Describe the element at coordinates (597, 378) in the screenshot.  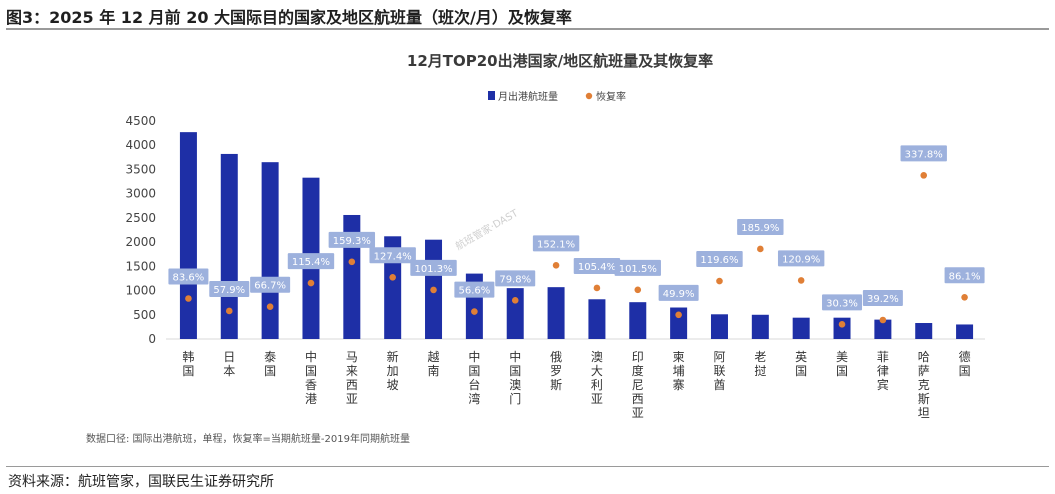
I see `category-label: 澳大利亚` at that location.